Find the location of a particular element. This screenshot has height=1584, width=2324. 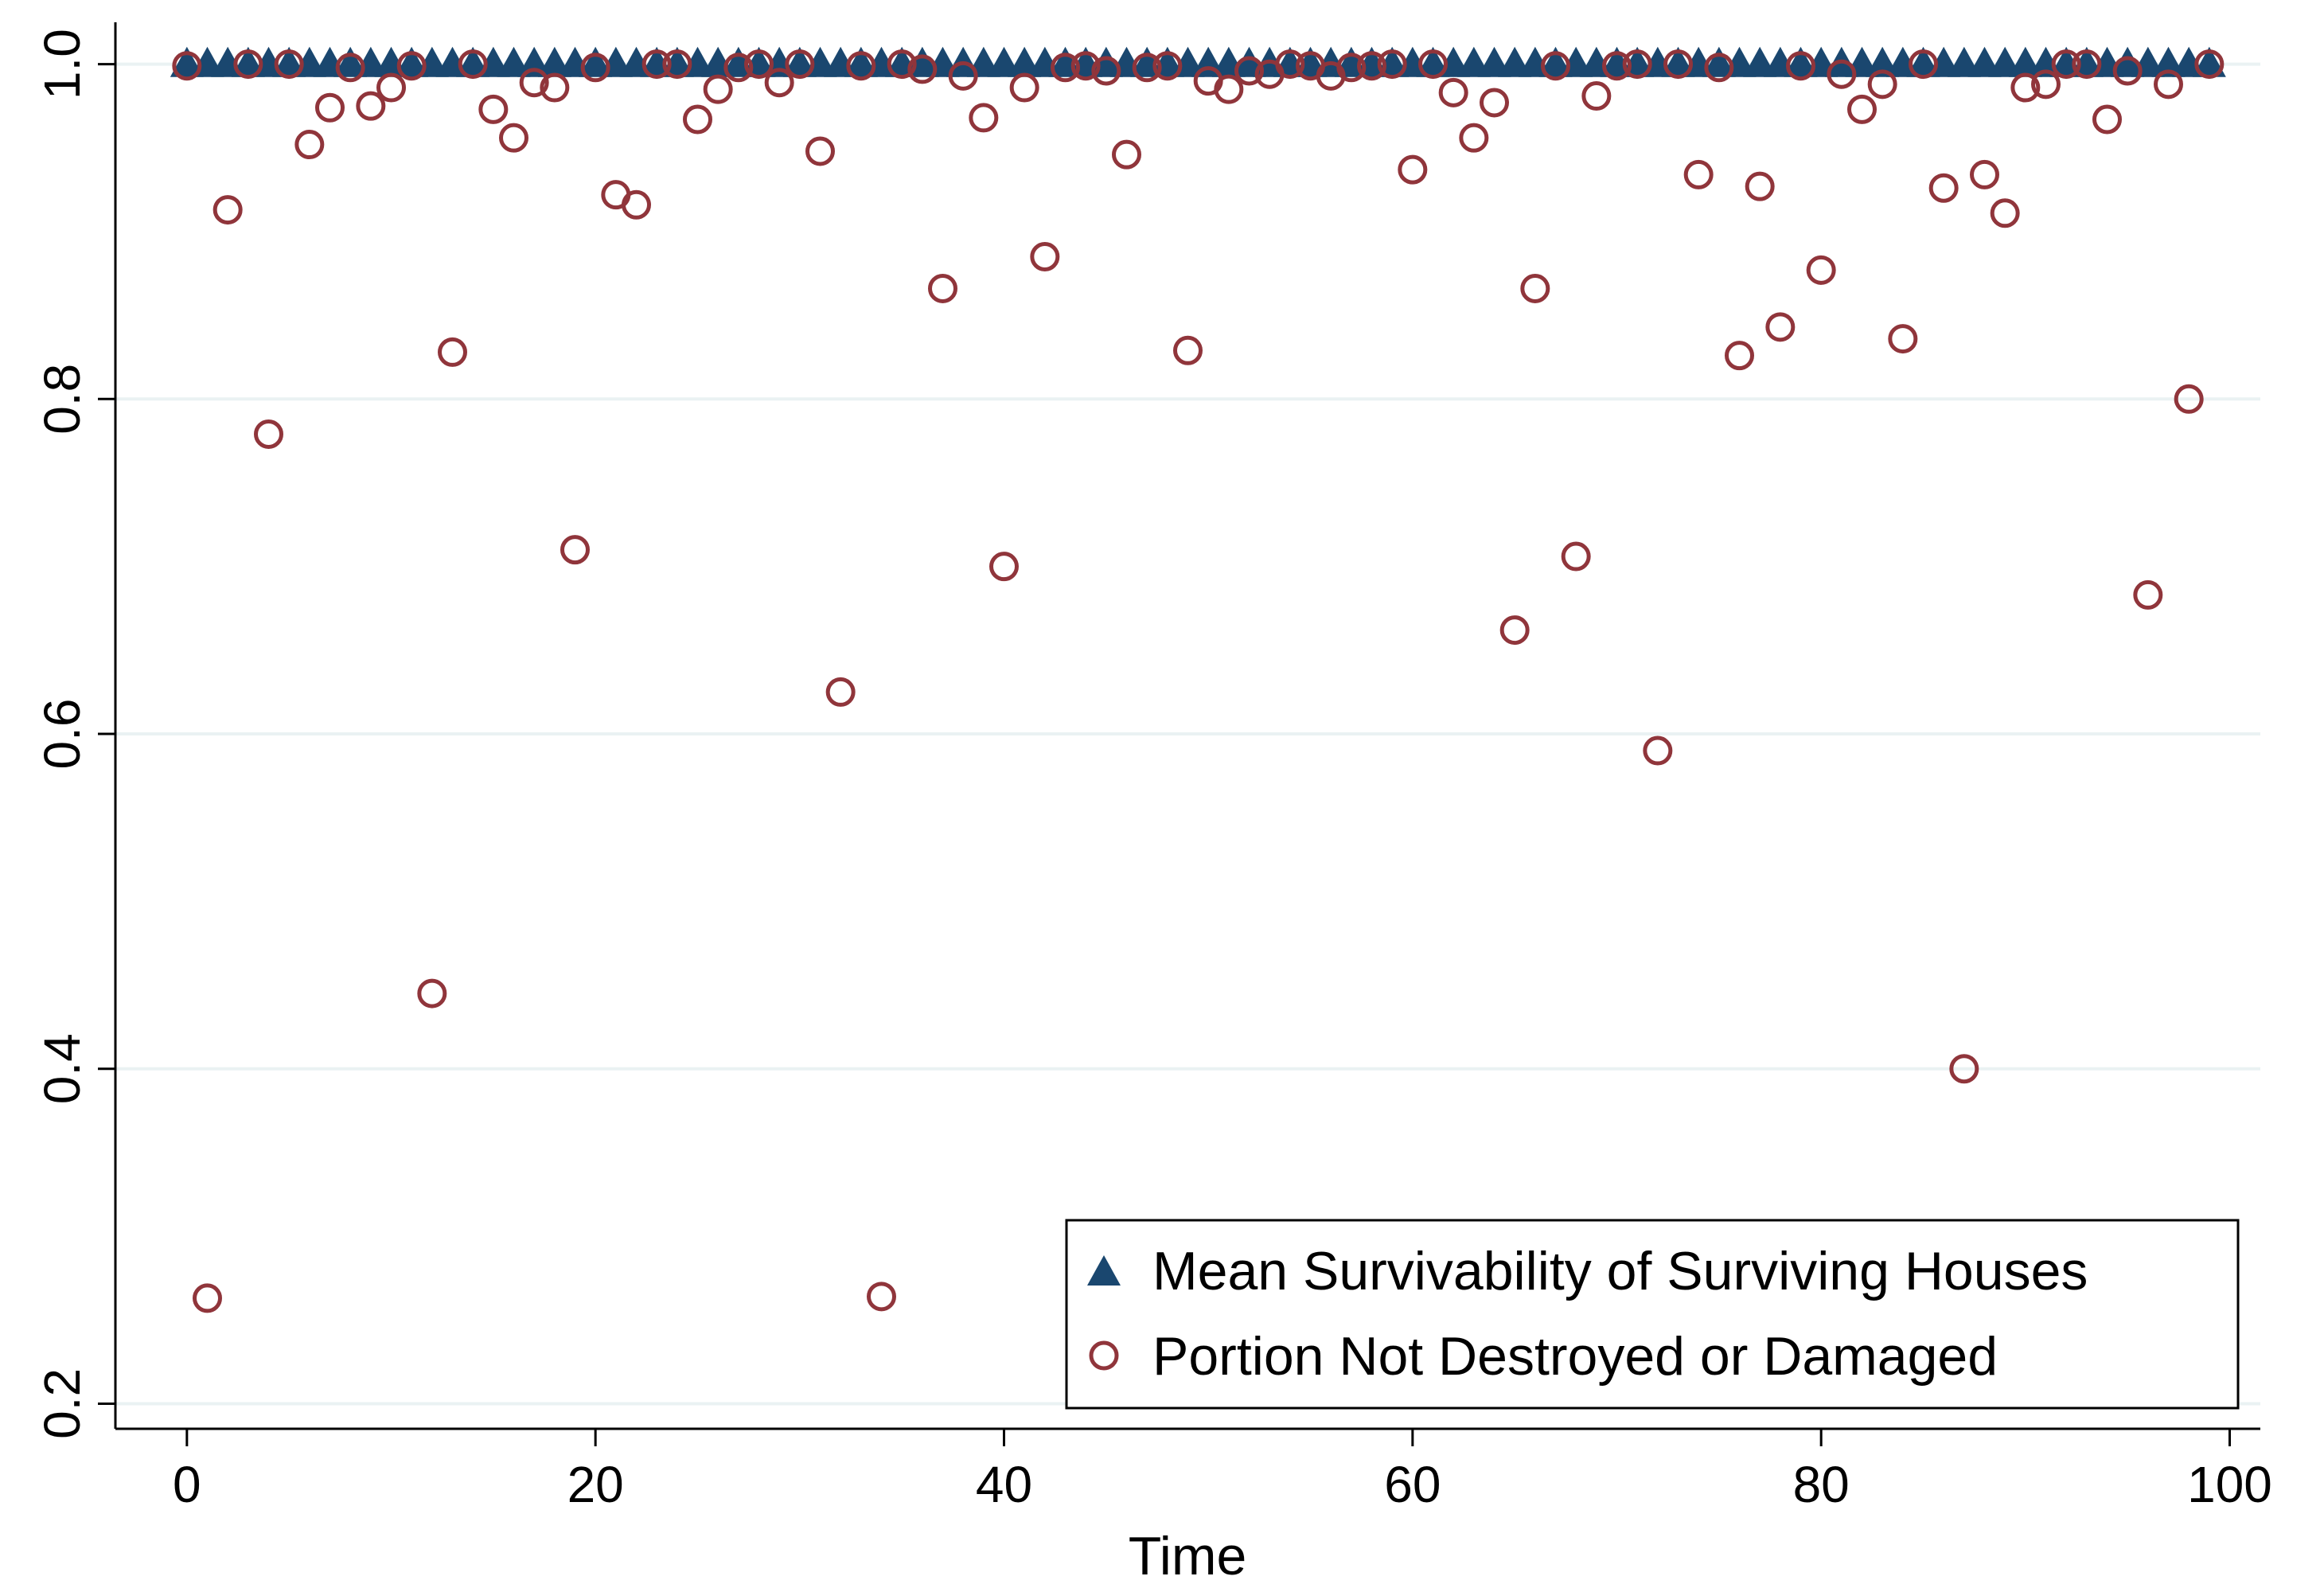

legend-label-mean: Mean Survivability of Surviving Houses is located at coordinates (1620, 1271).